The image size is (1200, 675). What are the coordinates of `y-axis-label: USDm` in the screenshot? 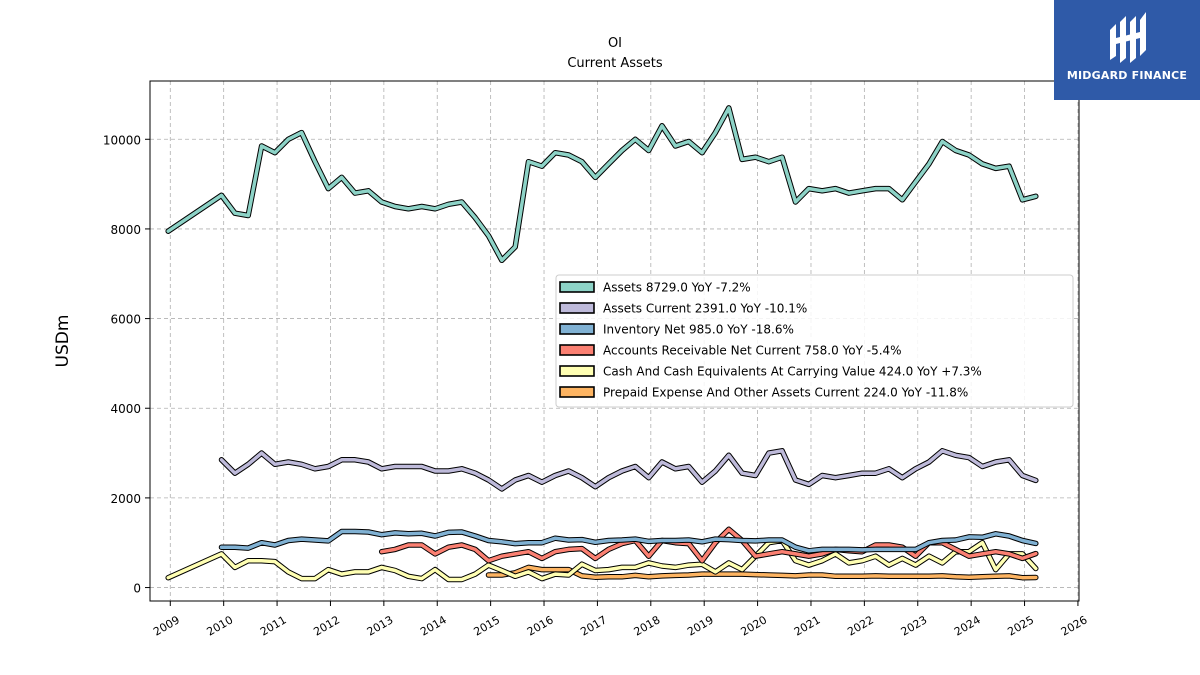 It's located at (63, 341).